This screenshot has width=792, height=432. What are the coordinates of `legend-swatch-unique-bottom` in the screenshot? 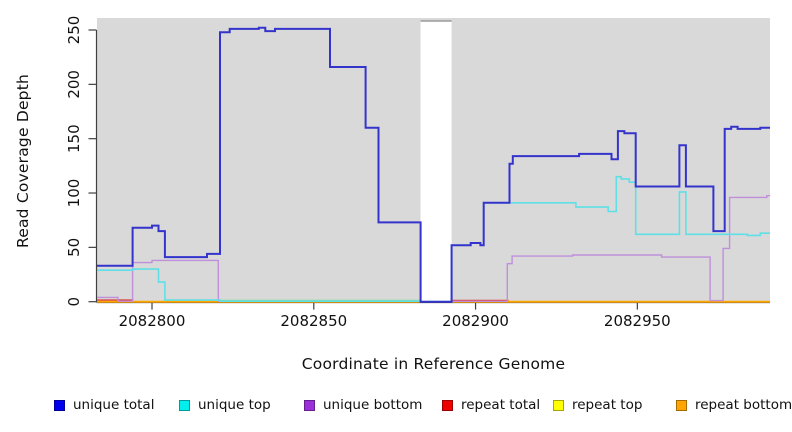 It's located at (309, 405).